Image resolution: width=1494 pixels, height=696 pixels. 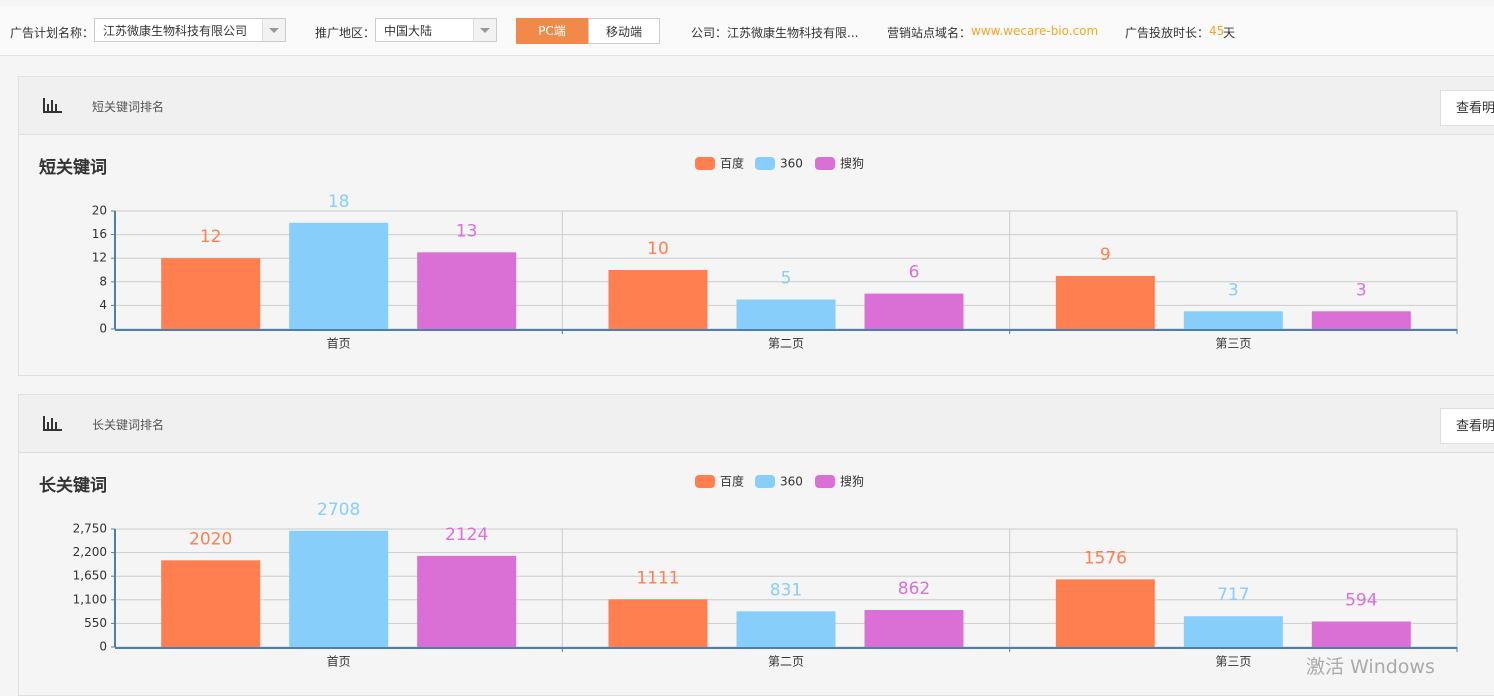 What do you see at coordinates (345, 33) in the screenshot?
I see `region-label: 推广地区：` at bounding box center [345, 33].